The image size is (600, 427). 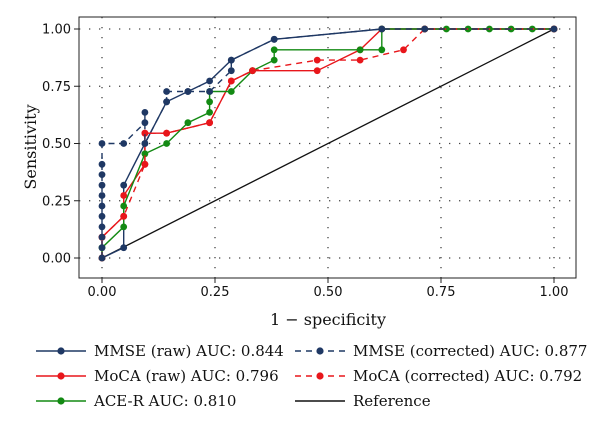 I want to click on y-tick-label: 1.00, so click(x=56, y=30).